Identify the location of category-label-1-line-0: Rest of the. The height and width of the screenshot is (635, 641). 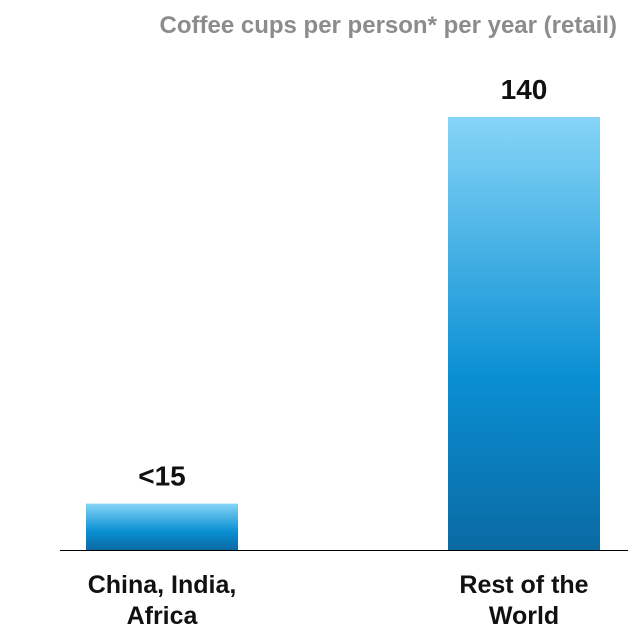
(523, 585).